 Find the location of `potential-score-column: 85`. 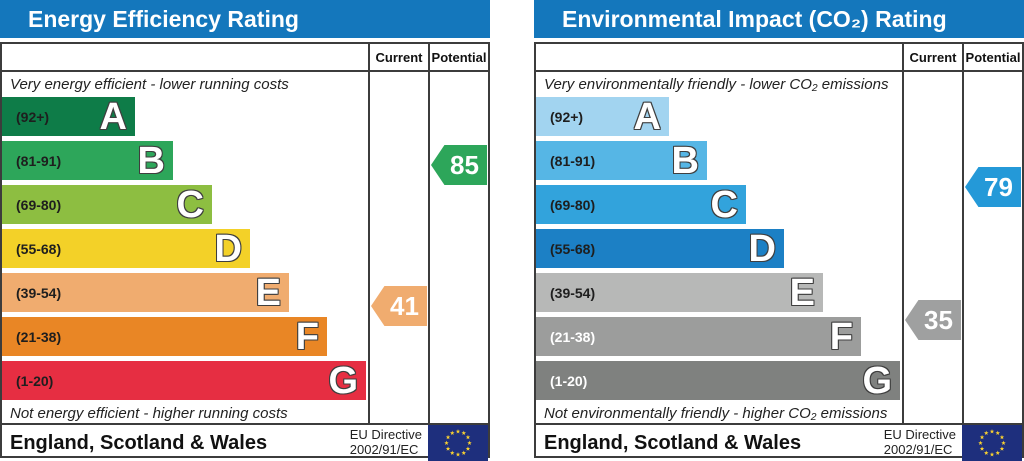

potential-score-column: 85 is located at coordinates (458, 247).